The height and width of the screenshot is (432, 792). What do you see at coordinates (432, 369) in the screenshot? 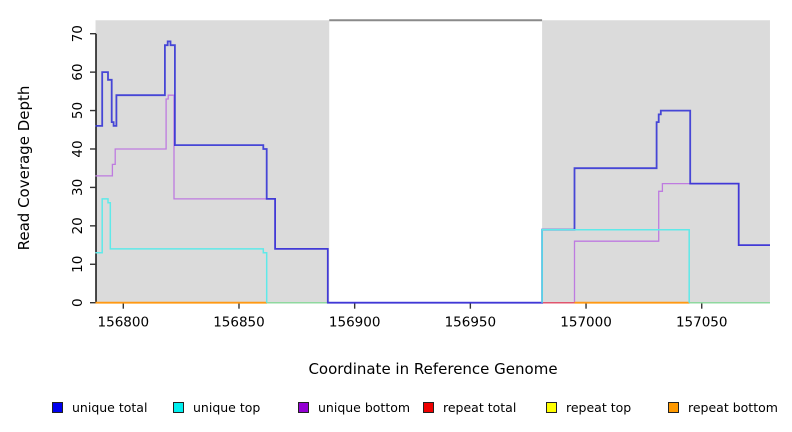
I see `x-axis-title: Coordinate in Reference Genome` at bounding box center [432, 369].